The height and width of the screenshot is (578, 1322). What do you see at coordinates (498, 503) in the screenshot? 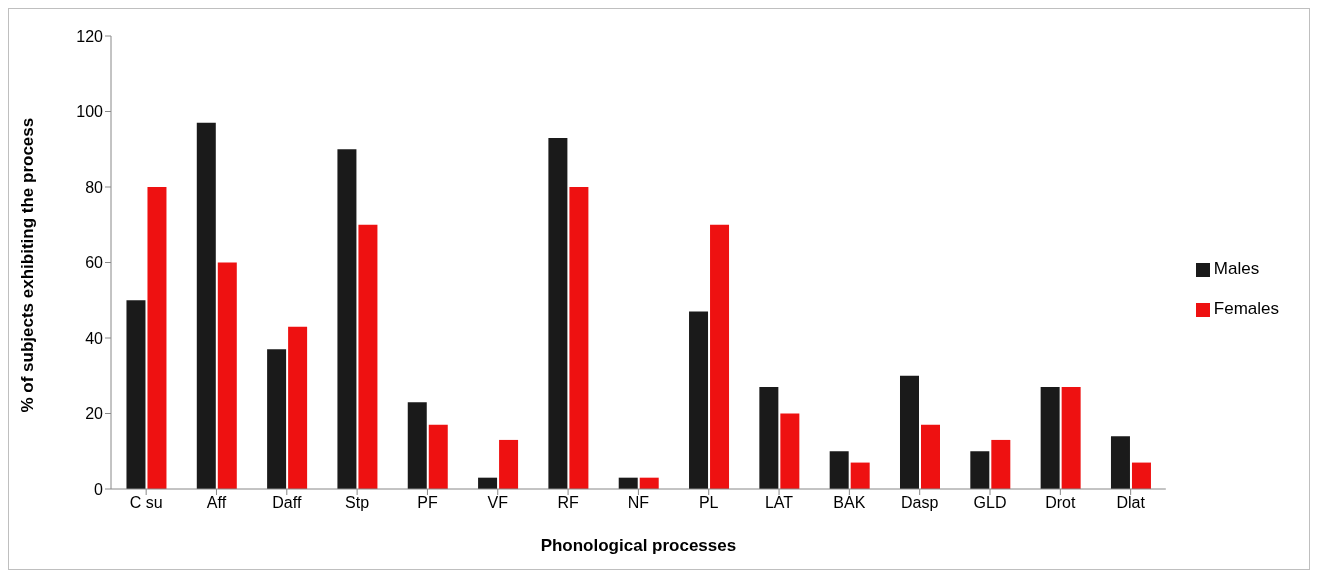
I see `x-tick-label: VF` at bounding box center [498, 503].